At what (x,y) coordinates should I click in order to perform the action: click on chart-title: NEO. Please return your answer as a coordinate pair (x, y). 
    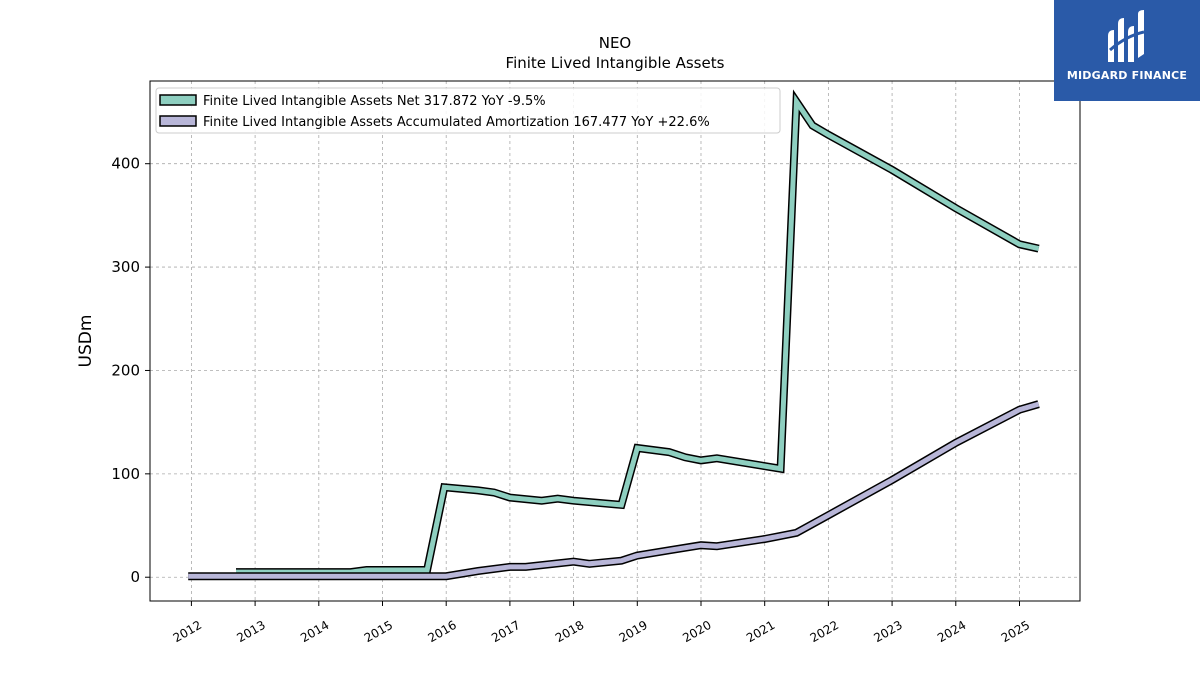
    Looking at the image, I should click on (615, 43).